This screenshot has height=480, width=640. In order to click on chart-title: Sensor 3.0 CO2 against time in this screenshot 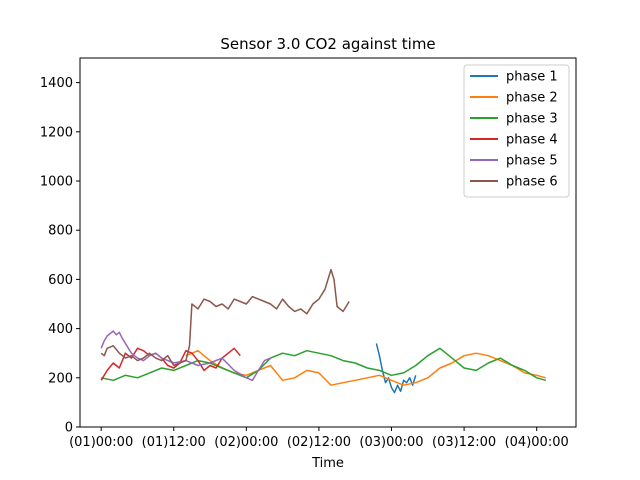, I will do `click(327, 44)`.